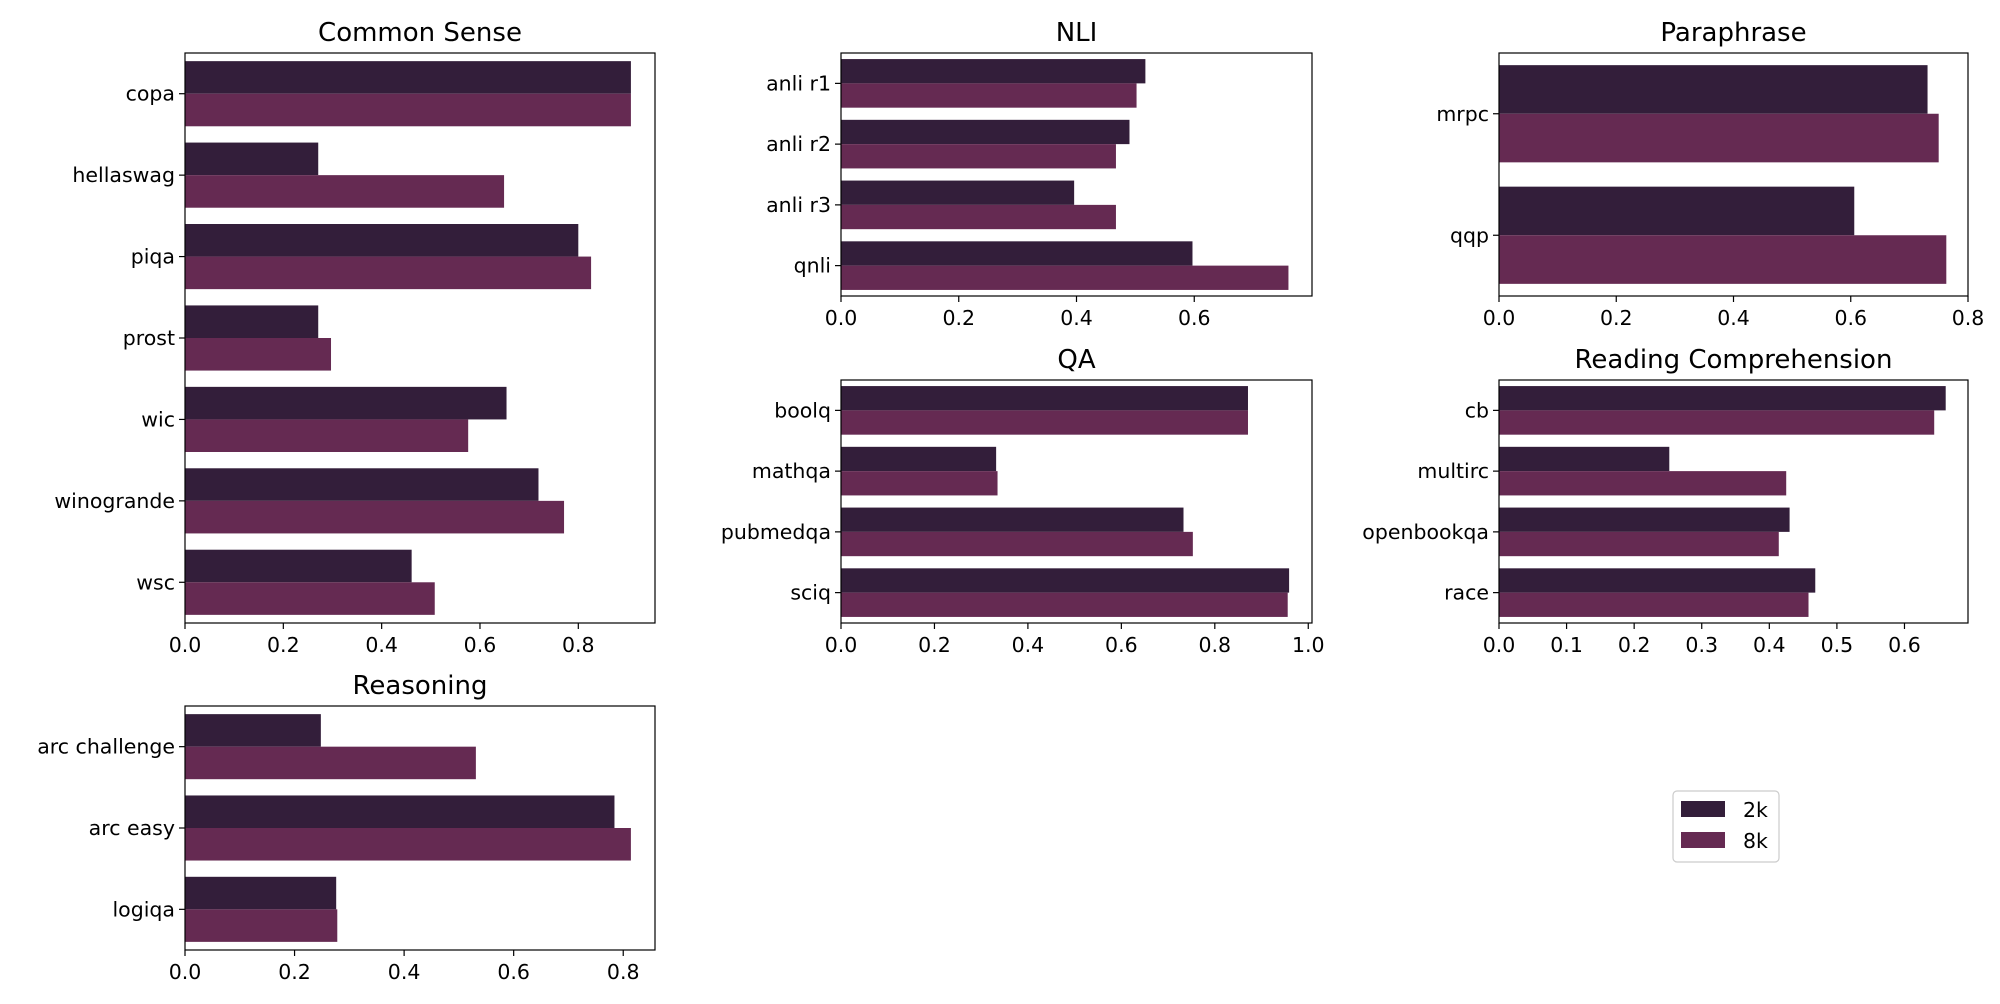 This screenshot has height=1004, width=2000. What do you see at coordinates (1065, 277) in the screenshot?
I see `bar-8k-qnli` at bounding box center [1065, 277].